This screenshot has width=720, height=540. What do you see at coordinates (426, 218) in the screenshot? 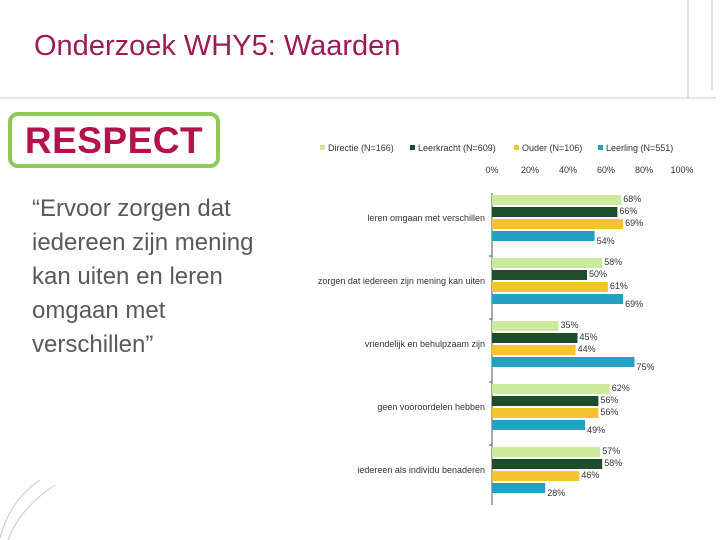
I see `category-label: leren omgaan met verschillen` at bounding box center [426, 218].